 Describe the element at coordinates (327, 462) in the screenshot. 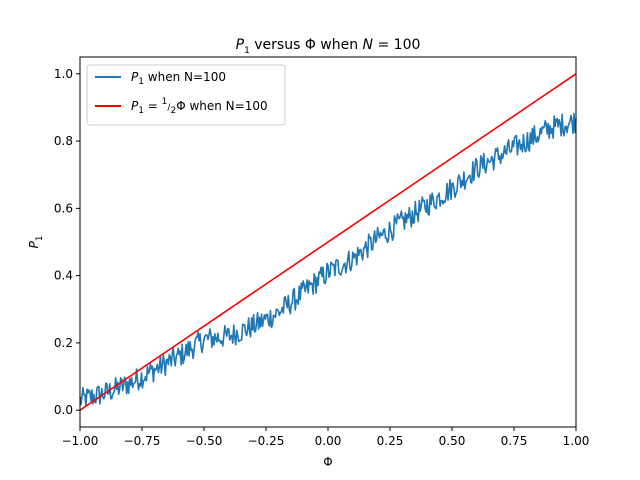

I see `x-axis-label: Φ` at that location.